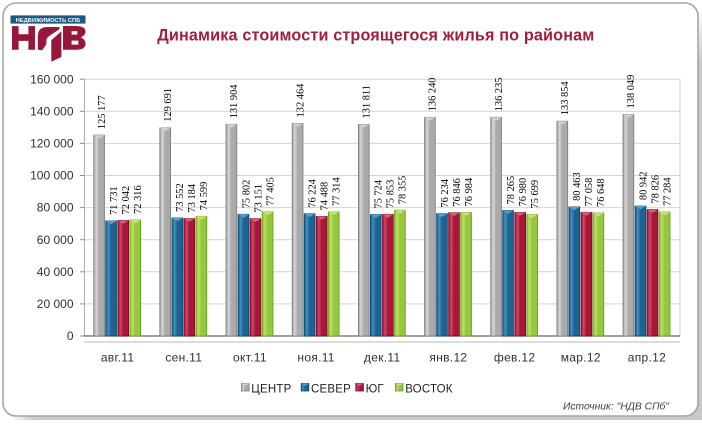  I want to click on svg-text: 73 151, so click(258, 198).